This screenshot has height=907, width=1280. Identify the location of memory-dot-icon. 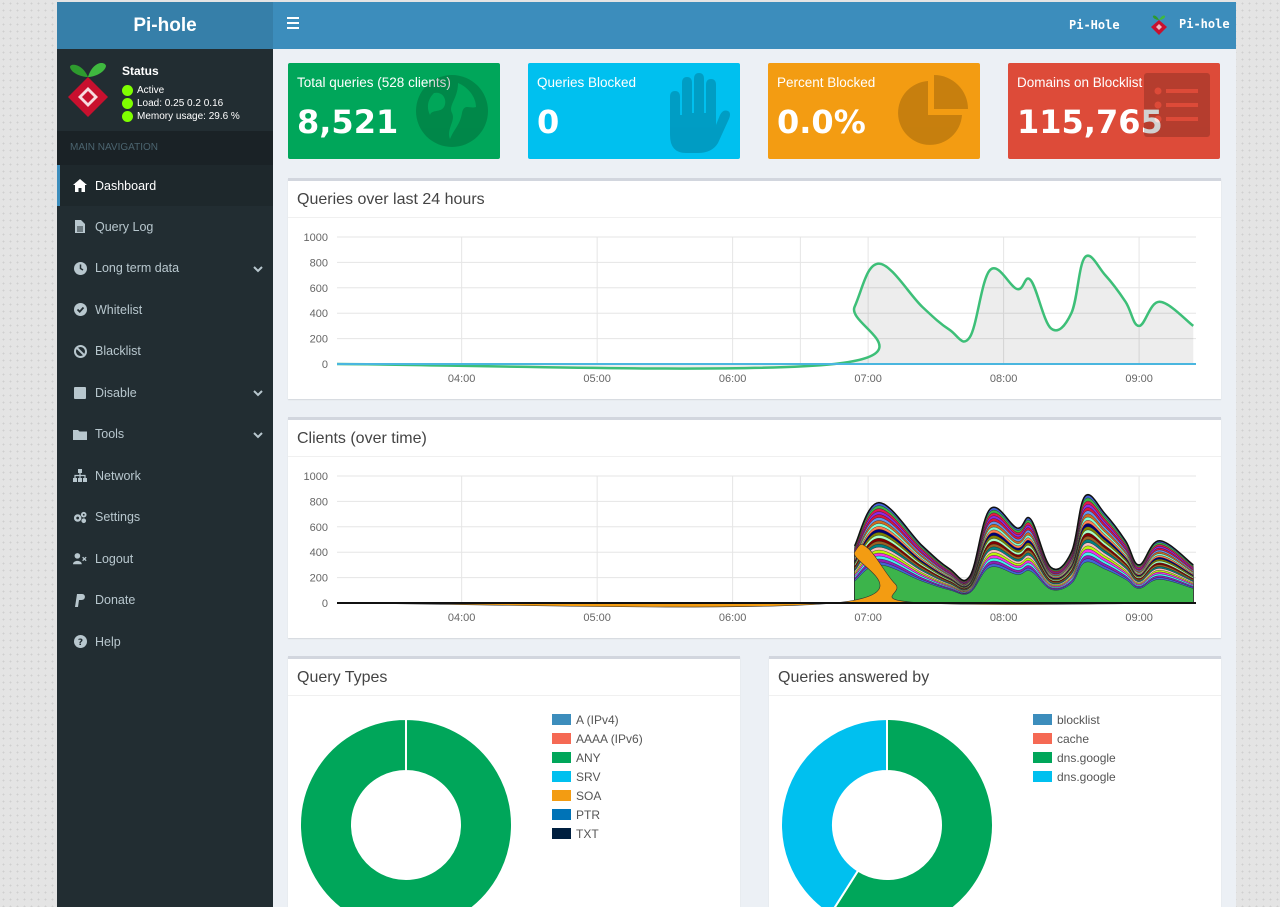
(127, 116).